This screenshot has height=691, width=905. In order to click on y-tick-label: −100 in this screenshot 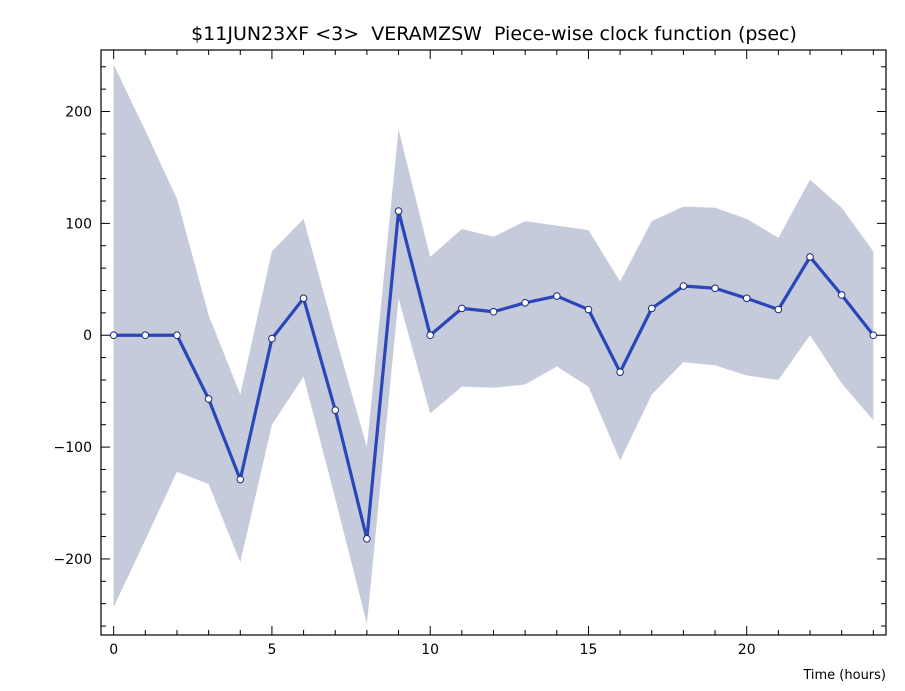, I will do `click(73, 448)`.